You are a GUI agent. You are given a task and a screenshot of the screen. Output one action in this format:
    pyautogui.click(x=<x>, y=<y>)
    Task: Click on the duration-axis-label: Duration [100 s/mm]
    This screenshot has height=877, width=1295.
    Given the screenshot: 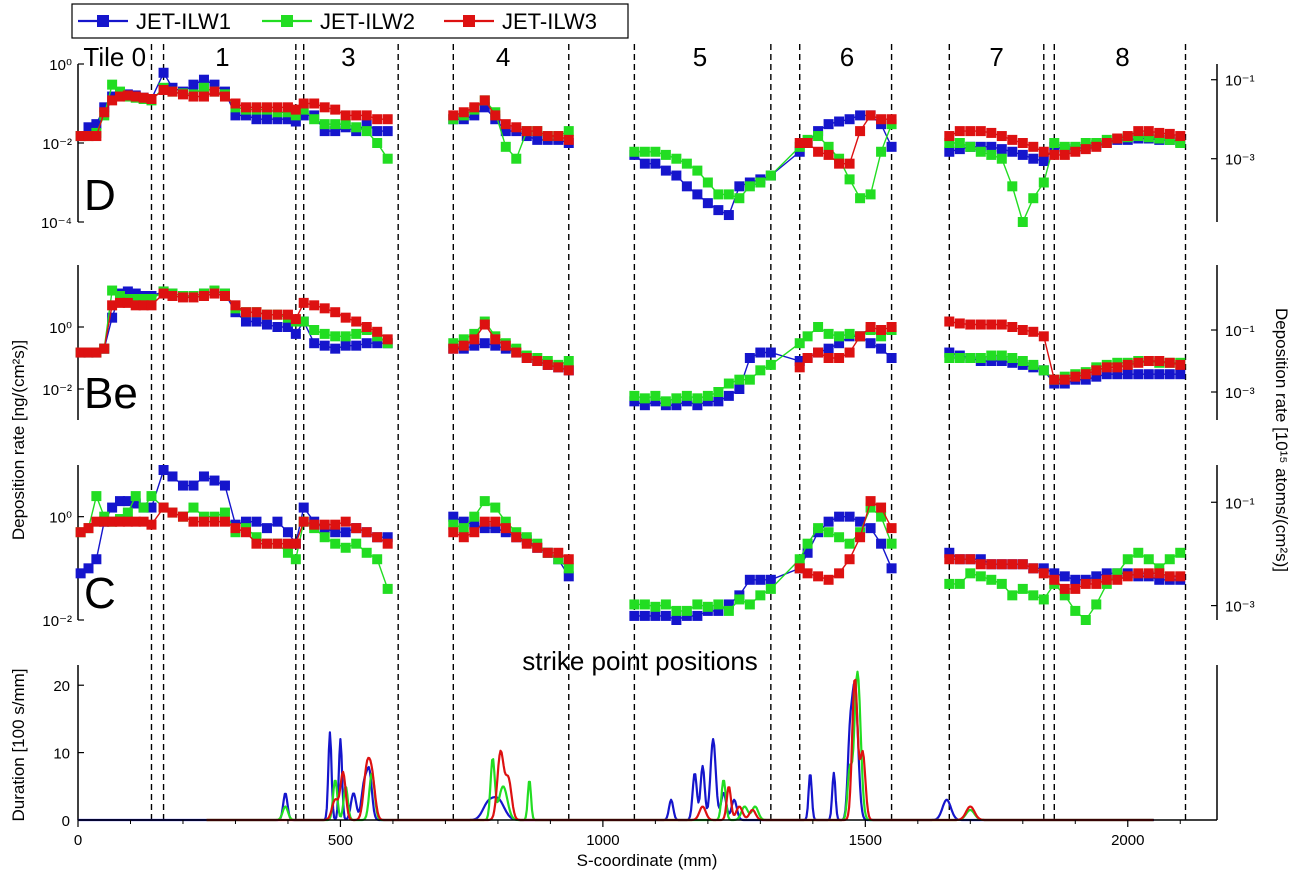 What is the action you would take?
    pyautogui.click(x=18, y=744)
    